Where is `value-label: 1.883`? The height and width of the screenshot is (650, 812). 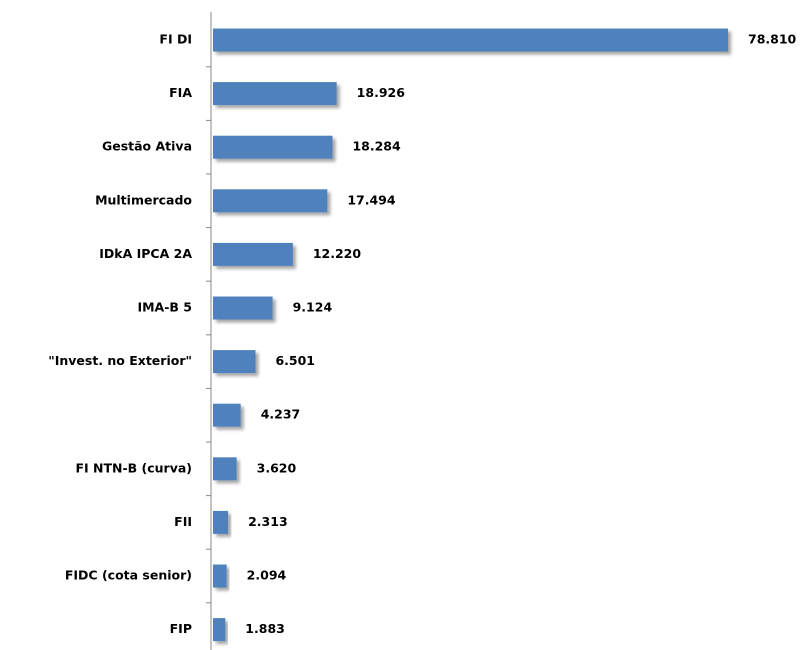
value-label: 1.883 is located at coordinates (265, 628).